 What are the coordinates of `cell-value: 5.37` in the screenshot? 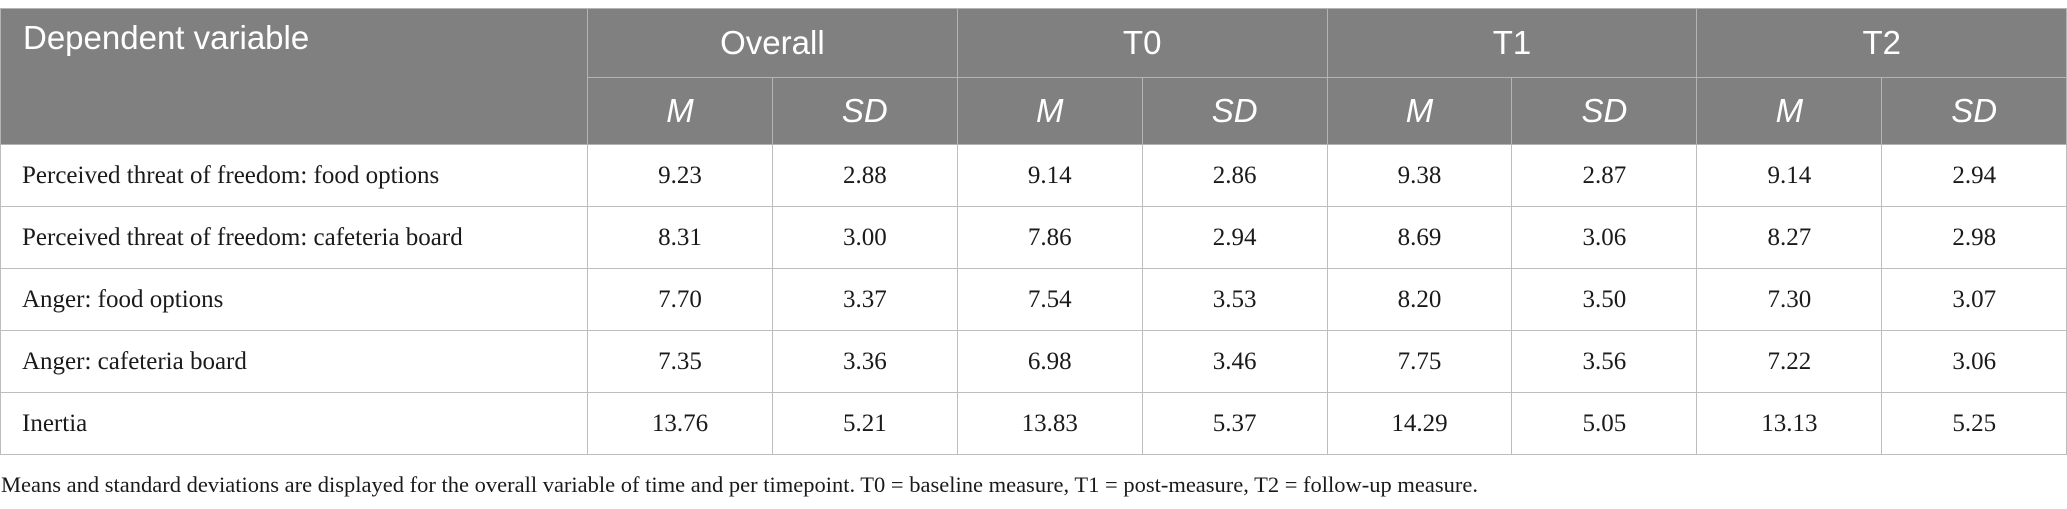 It's located at (1234, 423).